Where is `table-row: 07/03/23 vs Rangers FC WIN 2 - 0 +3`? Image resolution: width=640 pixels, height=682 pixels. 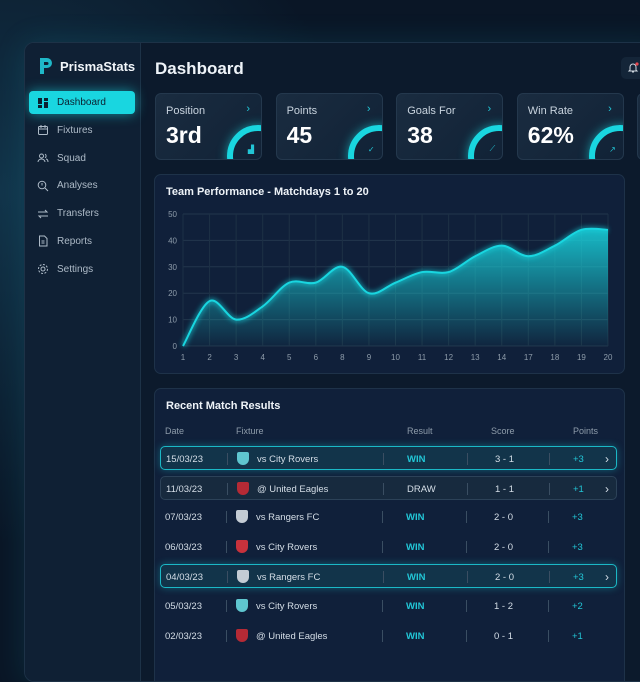 table-row: 07/03/23 vs Rangers FC WIN 2 - 0 +3 is located at coordinates (388, 517).